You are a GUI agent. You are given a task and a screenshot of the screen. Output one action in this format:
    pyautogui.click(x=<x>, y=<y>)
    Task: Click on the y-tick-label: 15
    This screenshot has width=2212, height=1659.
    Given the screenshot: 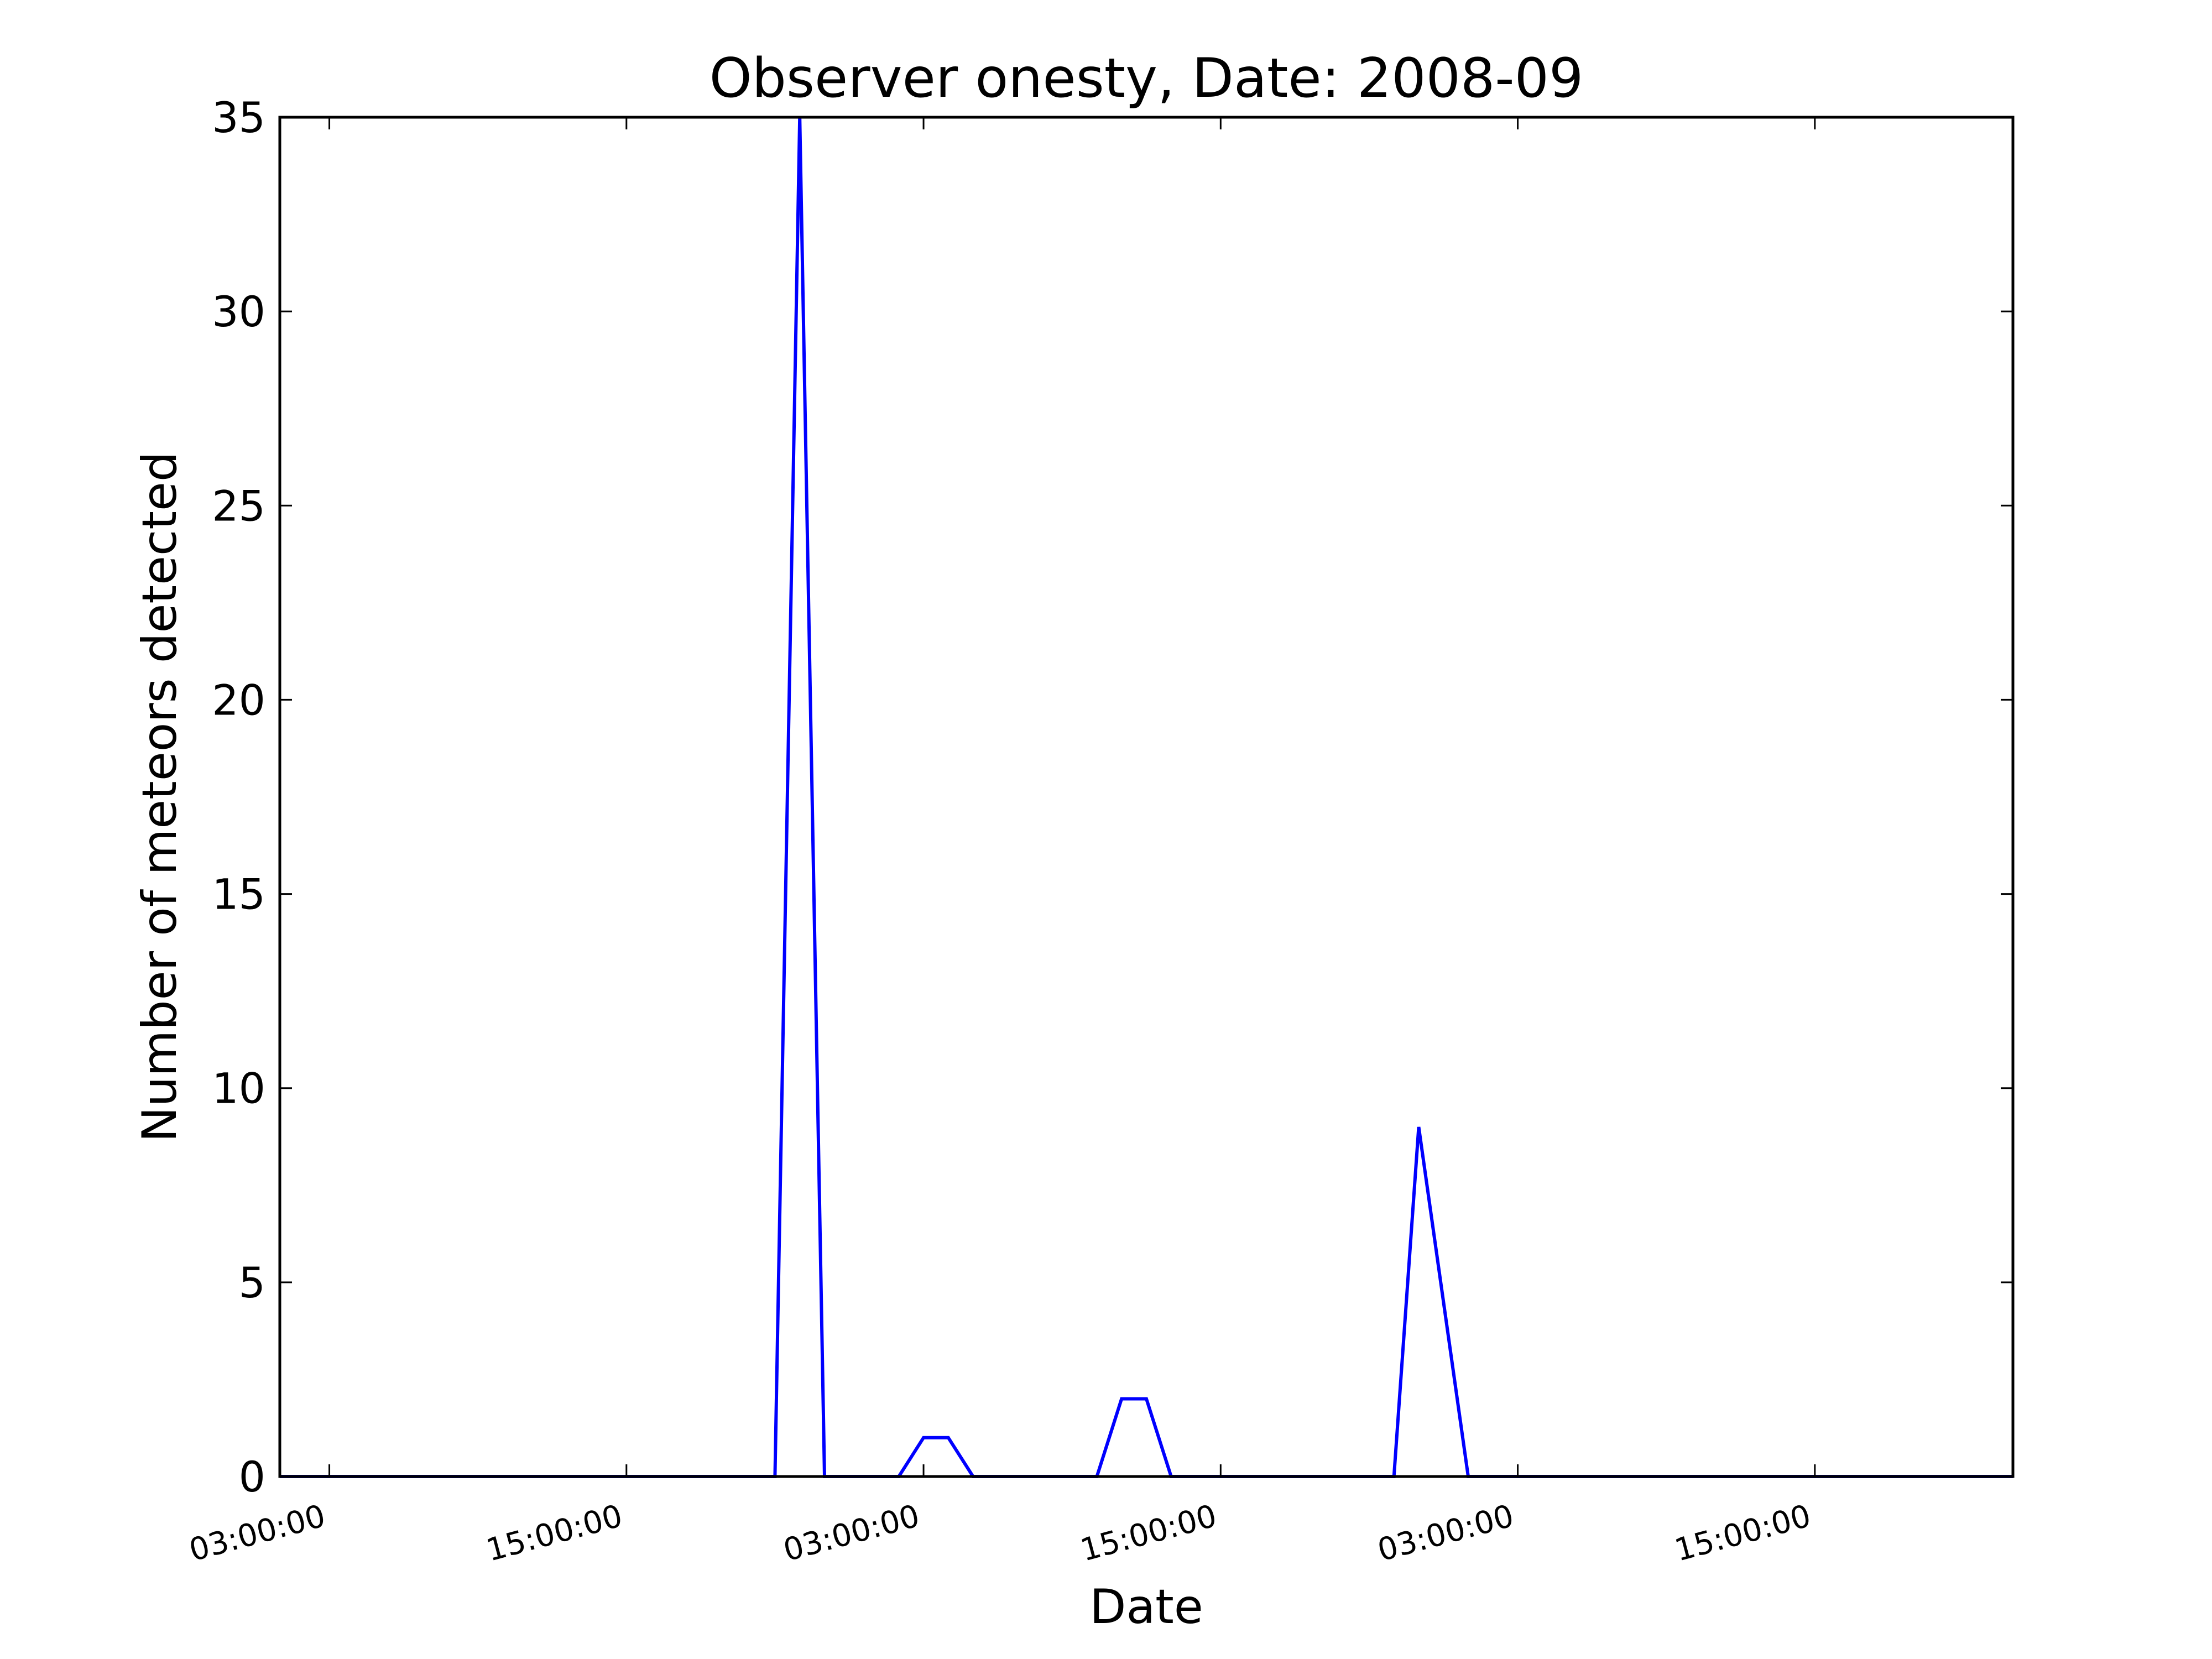 What is the action you would take?
    pyautogui.click(x=239, y=895)
    